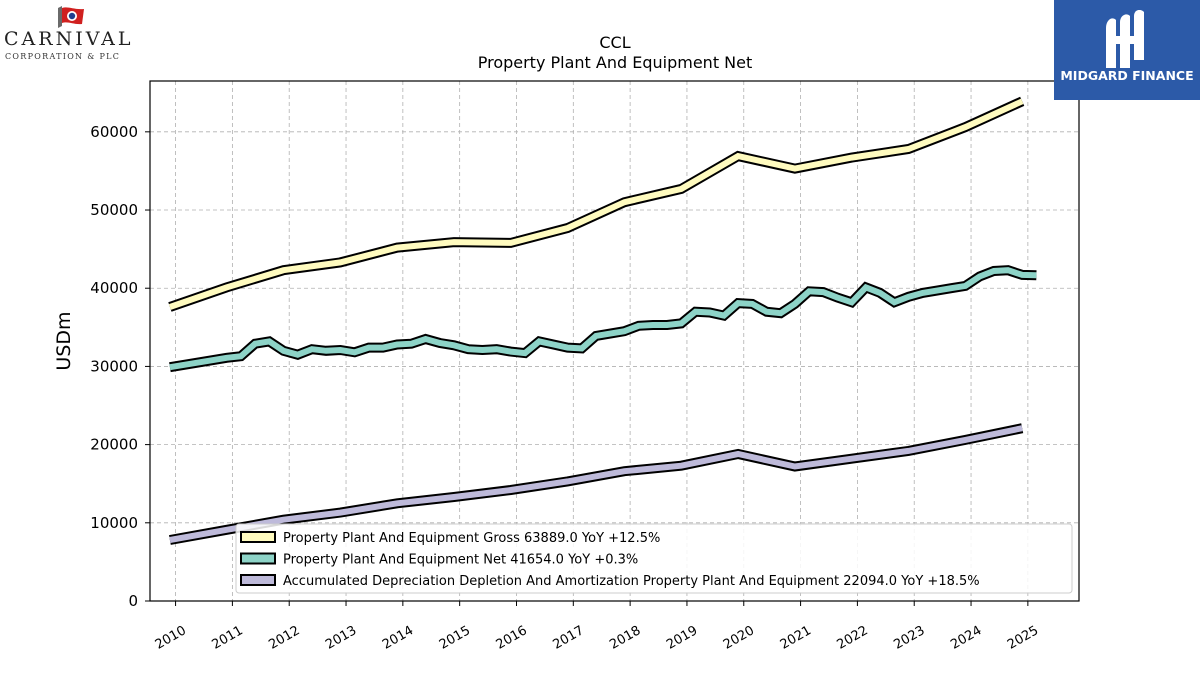 The height and width of the screenshot is (675, 1200). I want to click on y-tick-label: 10000, so click(114, 523).